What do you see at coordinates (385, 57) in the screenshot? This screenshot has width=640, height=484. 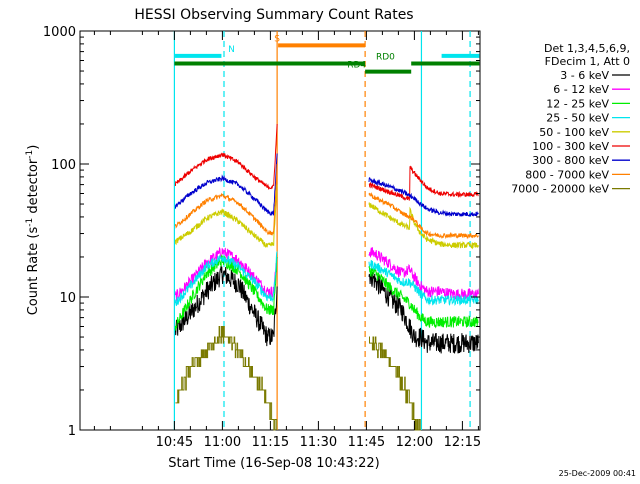 I see `flag-label-rd0: RD0` at bounding box center [385, 57].